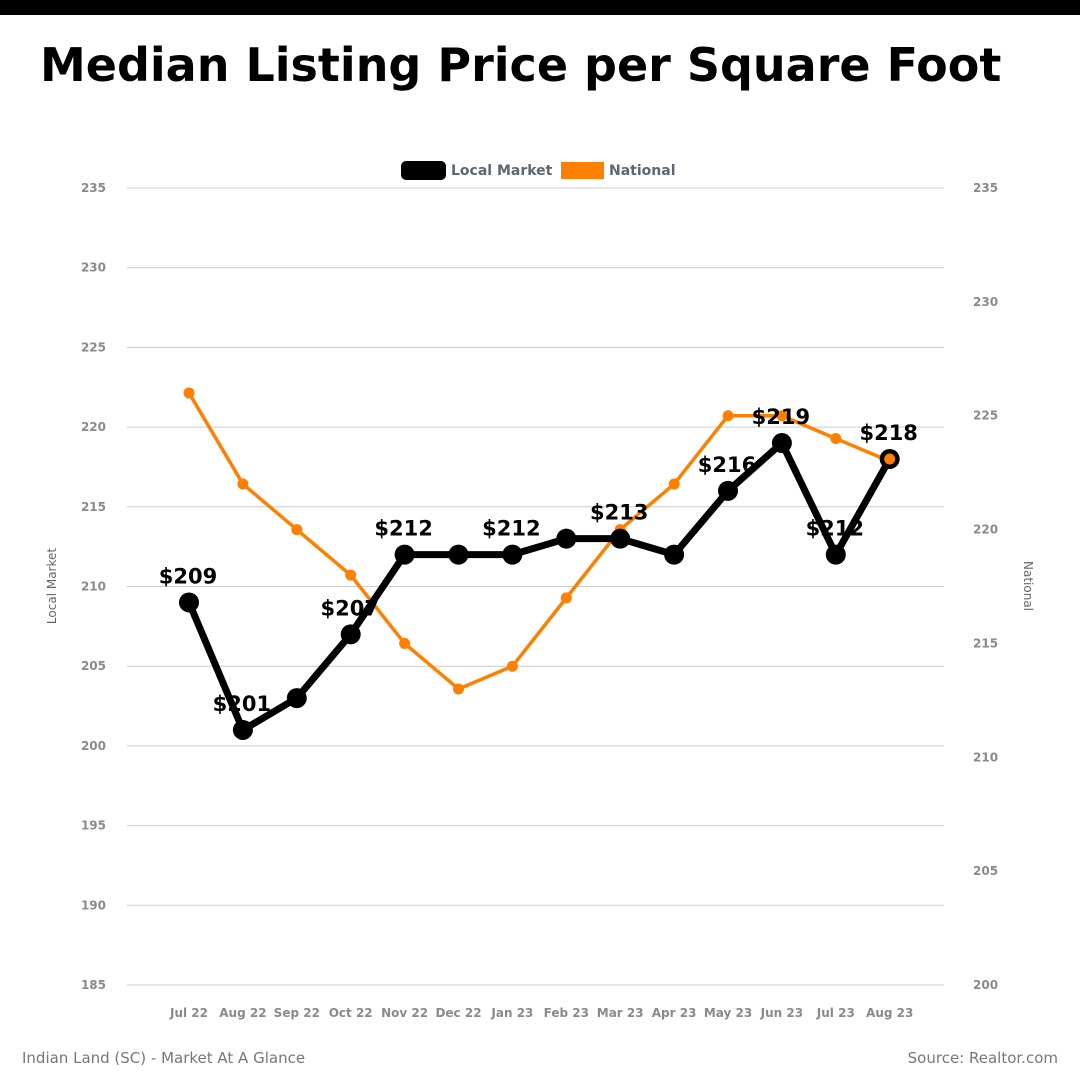 The image size is (1080, 1080). Describe the element at coordinates (620, 1013) in the screenshot. I see `x-tick-label: Mar 23` at that location.